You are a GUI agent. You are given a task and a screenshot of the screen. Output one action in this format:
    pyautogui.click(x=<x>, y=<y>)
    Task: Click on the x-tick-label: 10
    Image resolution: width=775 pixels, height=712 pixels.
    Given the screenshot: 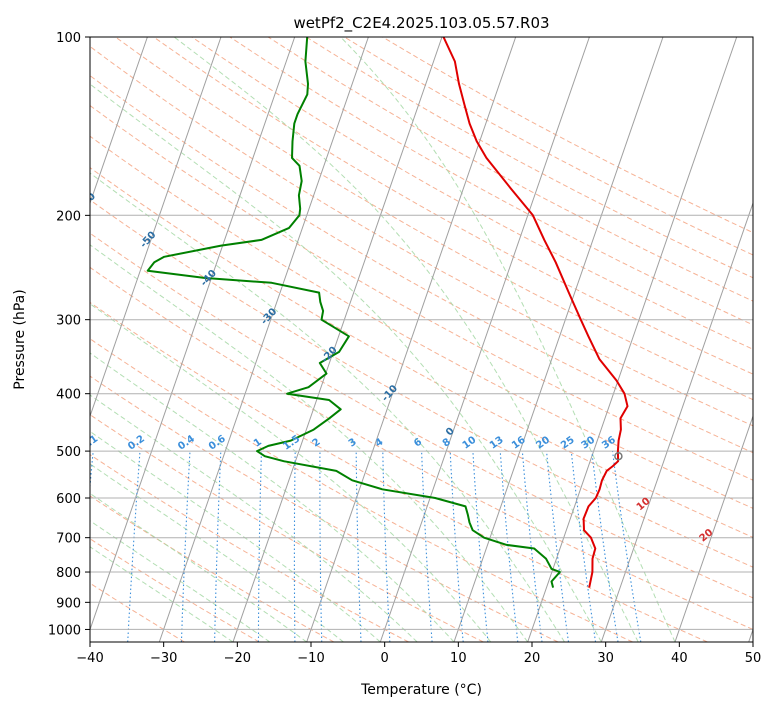 What is the action you would take?
    pyautogui.click(x=458, y=658)
    